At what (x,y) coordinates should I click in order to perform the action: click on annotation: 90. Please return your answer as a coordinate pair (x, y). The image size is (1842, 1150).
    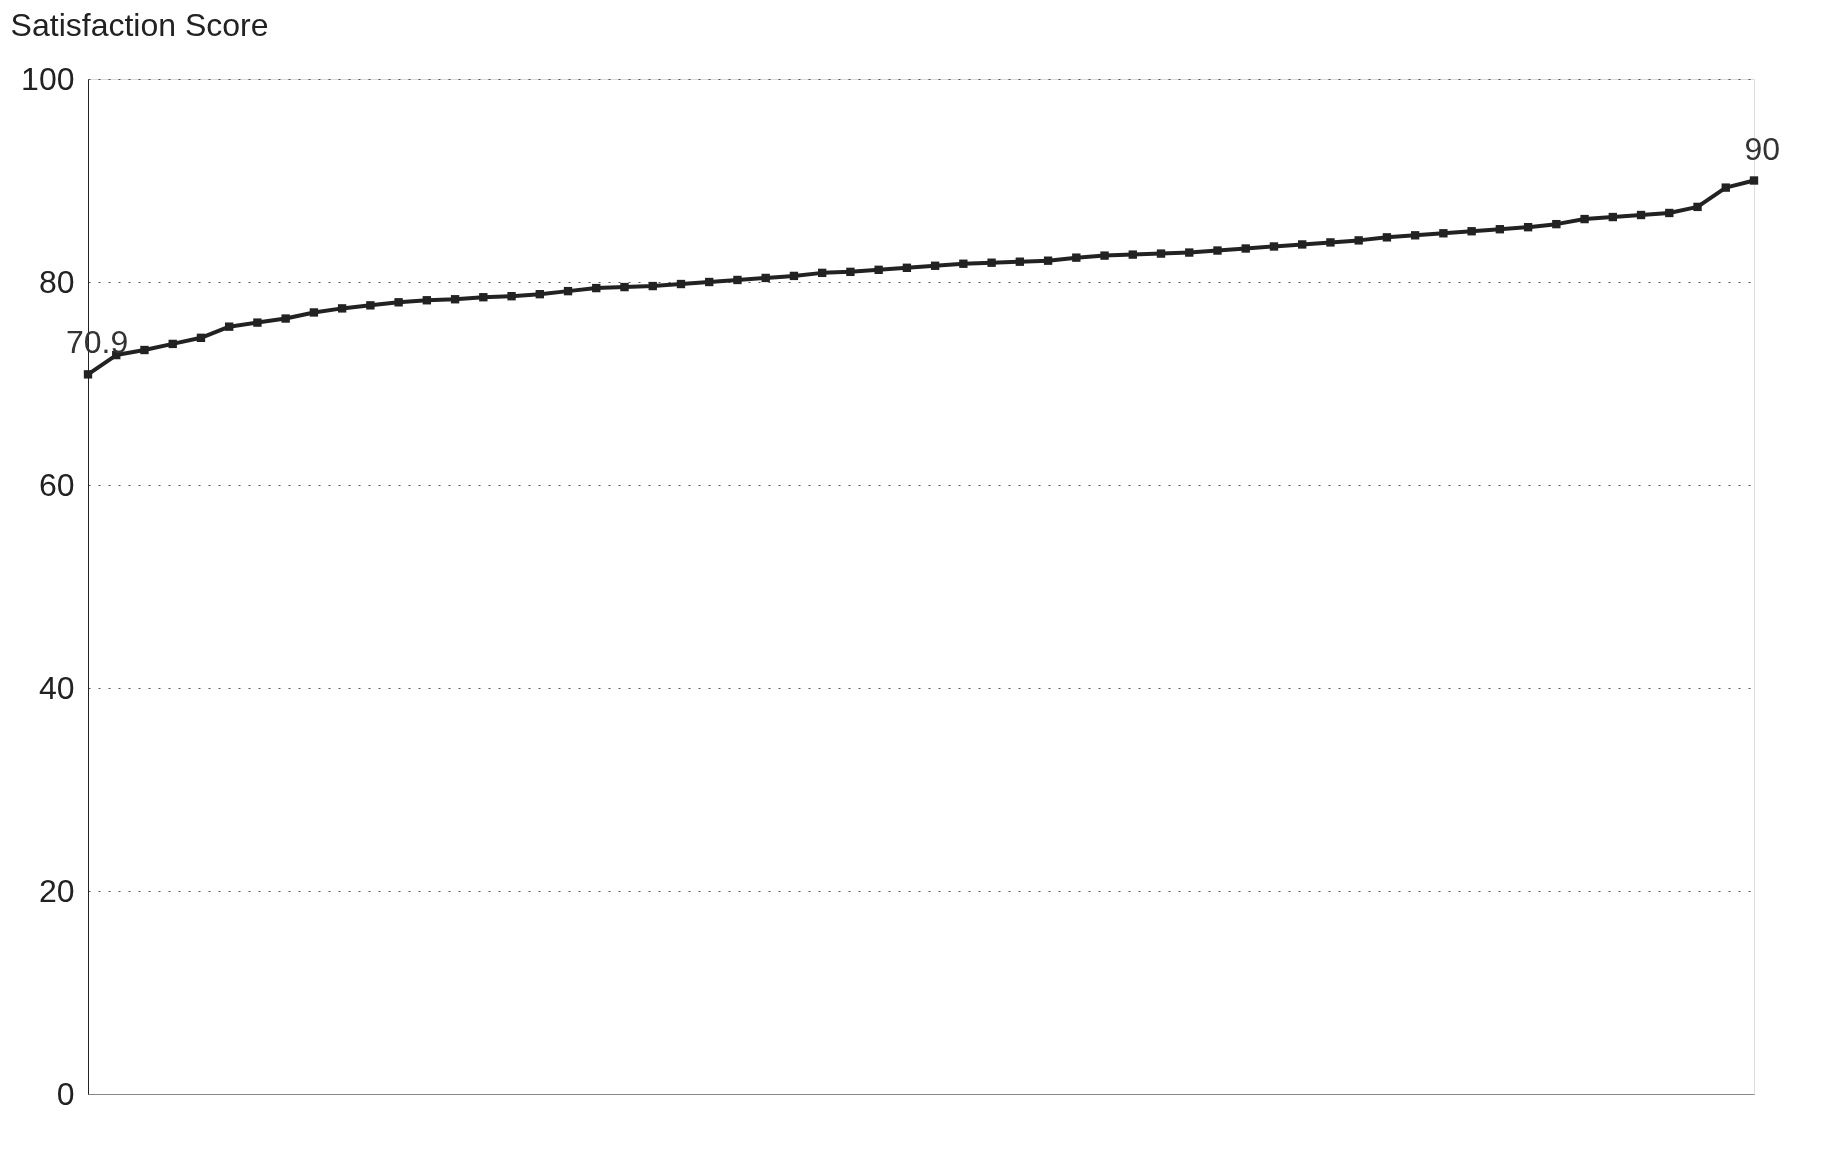
    Looking at the image, I should click on (1762, 148).